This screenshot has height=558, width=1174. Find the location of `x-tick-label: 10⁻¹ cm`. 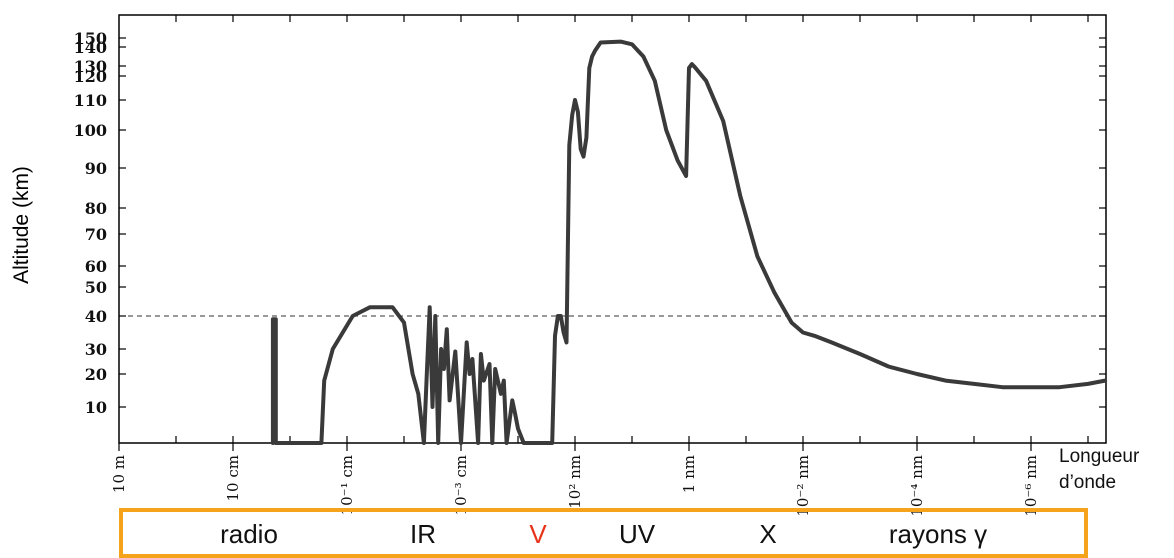

x-tick-label: 10⁻¹ cm is located at coordinates (347, 485).